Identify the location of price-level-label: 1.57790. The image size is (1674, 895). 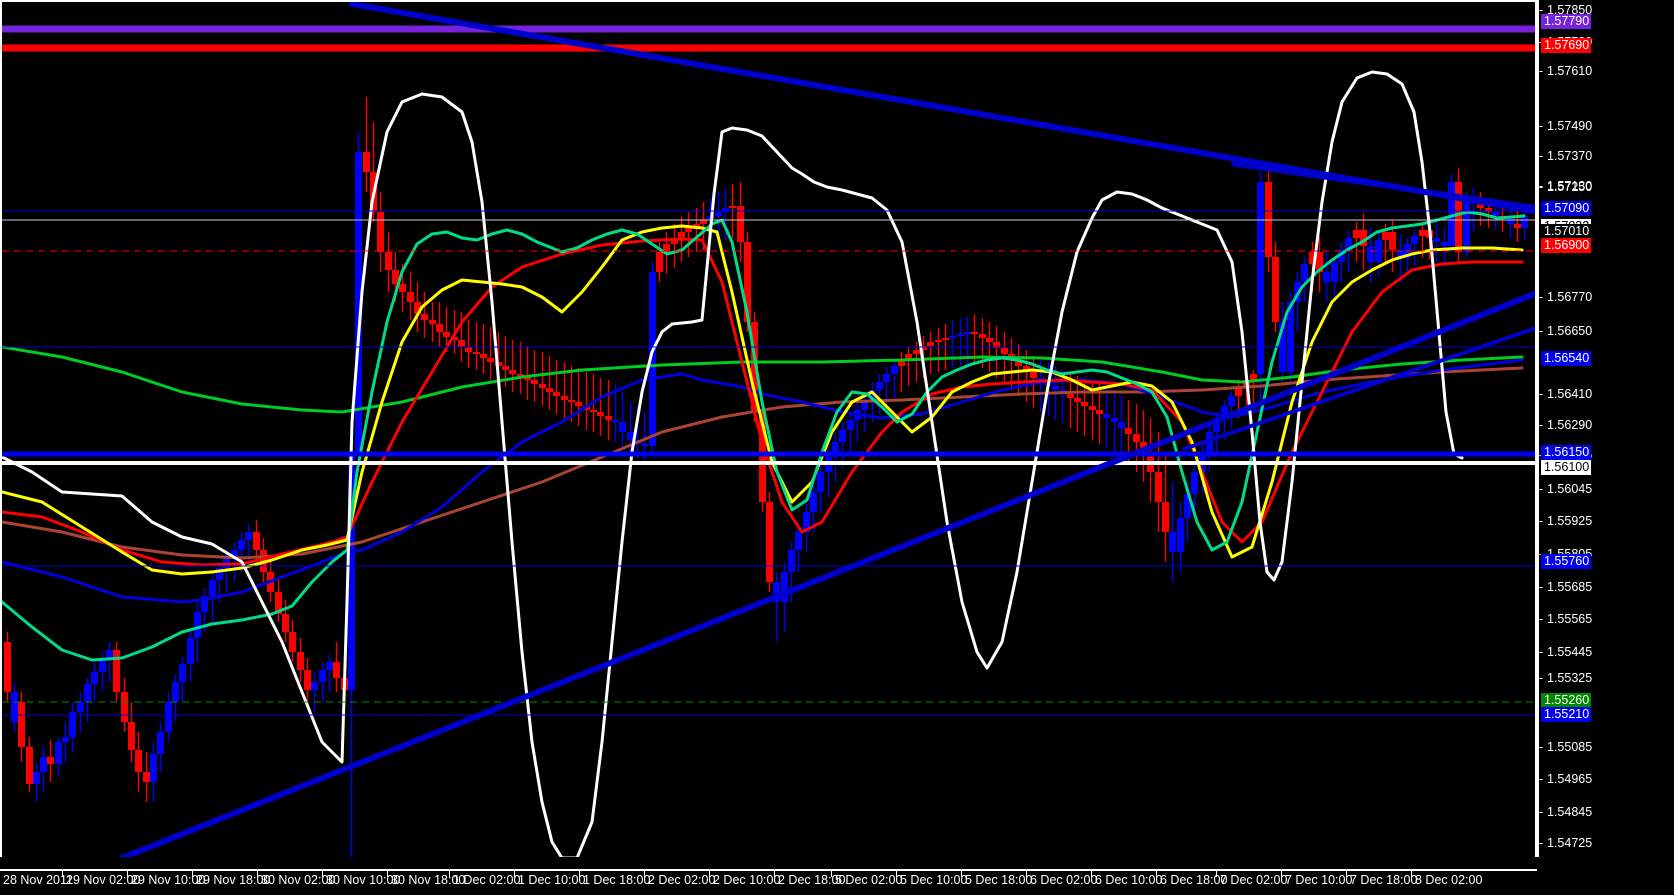
(1566, 21).